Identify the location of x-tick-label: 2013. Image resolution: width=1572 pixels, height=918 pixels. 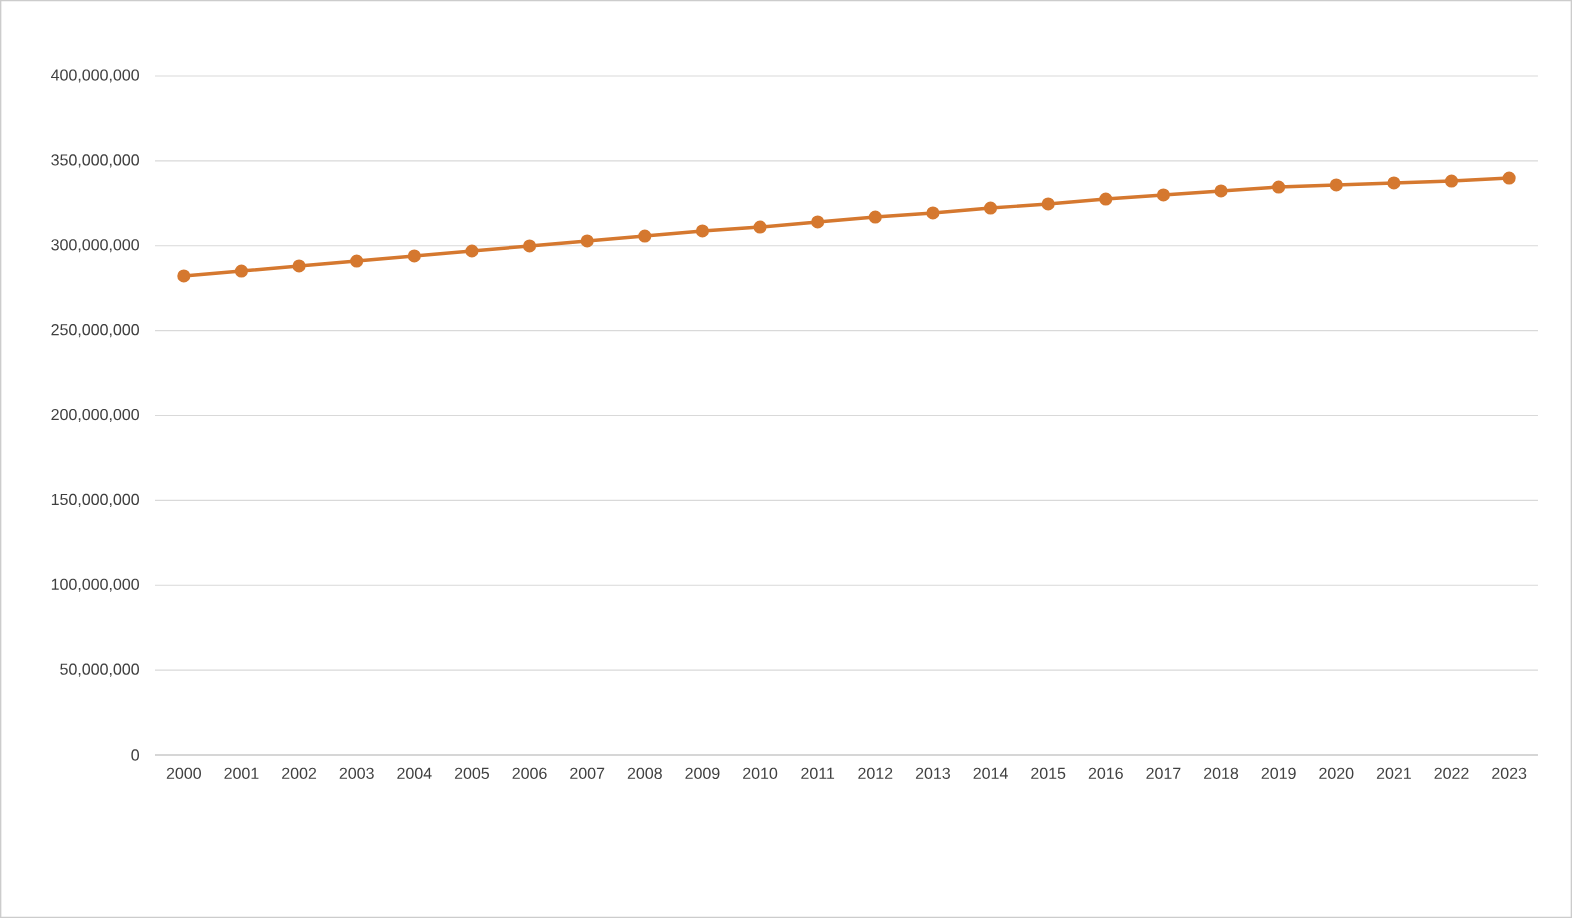
(933, 773).